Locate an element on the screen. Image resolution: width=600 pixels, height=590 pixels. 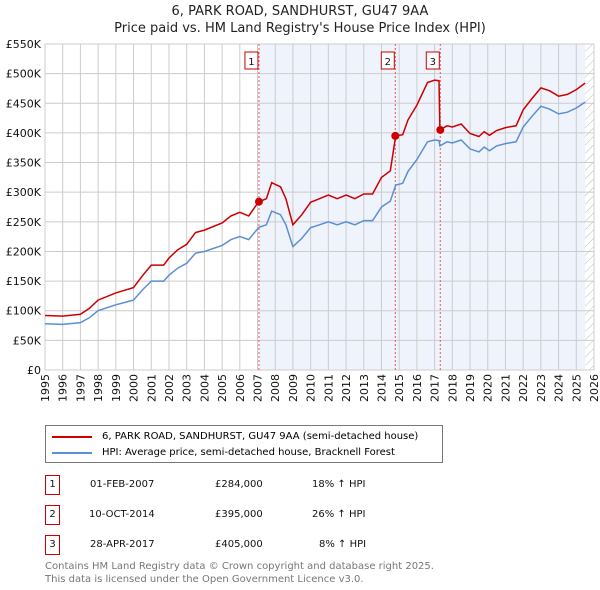
y-tick-label: £400K is located at coordinates (24, 133).